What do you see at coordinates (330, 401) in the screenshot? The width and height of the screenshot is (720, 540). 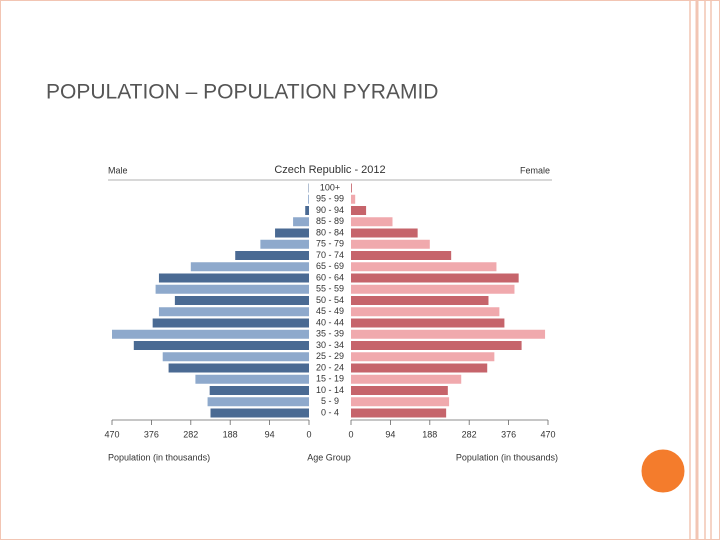 I see `age-label: 5 - 9` at bounding box center [330, 401].